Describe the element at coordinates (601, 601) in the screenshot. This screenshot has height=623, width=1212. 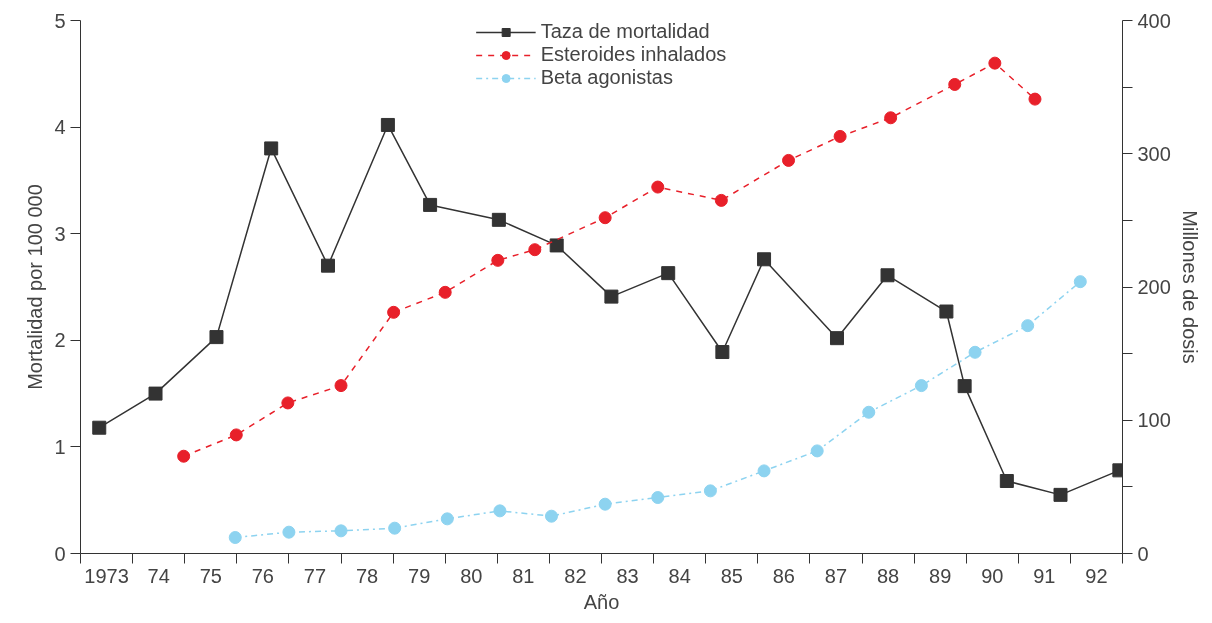
I see `x-axis-title: Año` at that location.